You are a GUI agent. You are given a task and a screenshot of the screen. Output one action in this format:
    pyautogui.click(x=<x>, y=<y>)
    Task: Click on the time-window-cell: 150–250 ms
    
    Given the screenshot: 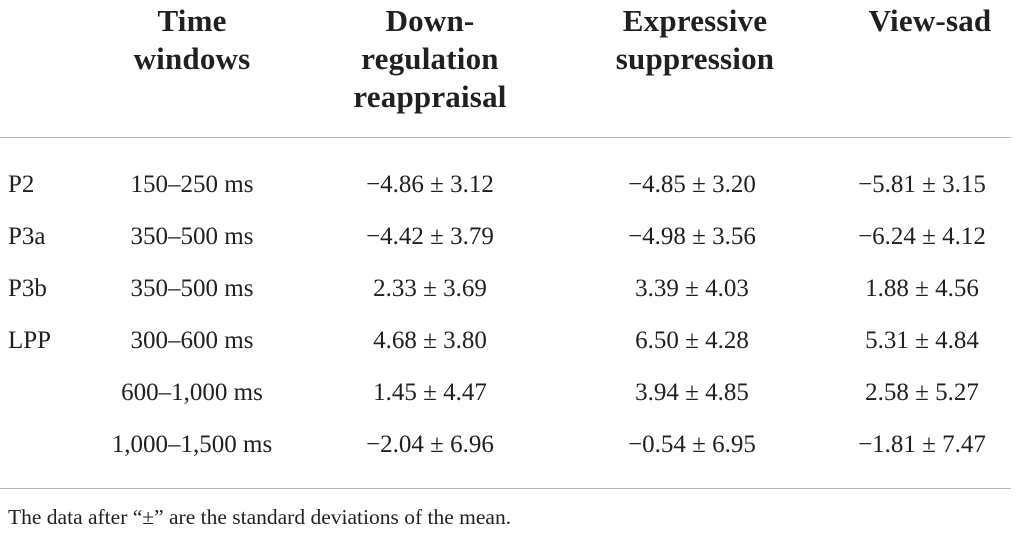 What is the action you would take?
    pyautogui.click(x=192, y=184)
    